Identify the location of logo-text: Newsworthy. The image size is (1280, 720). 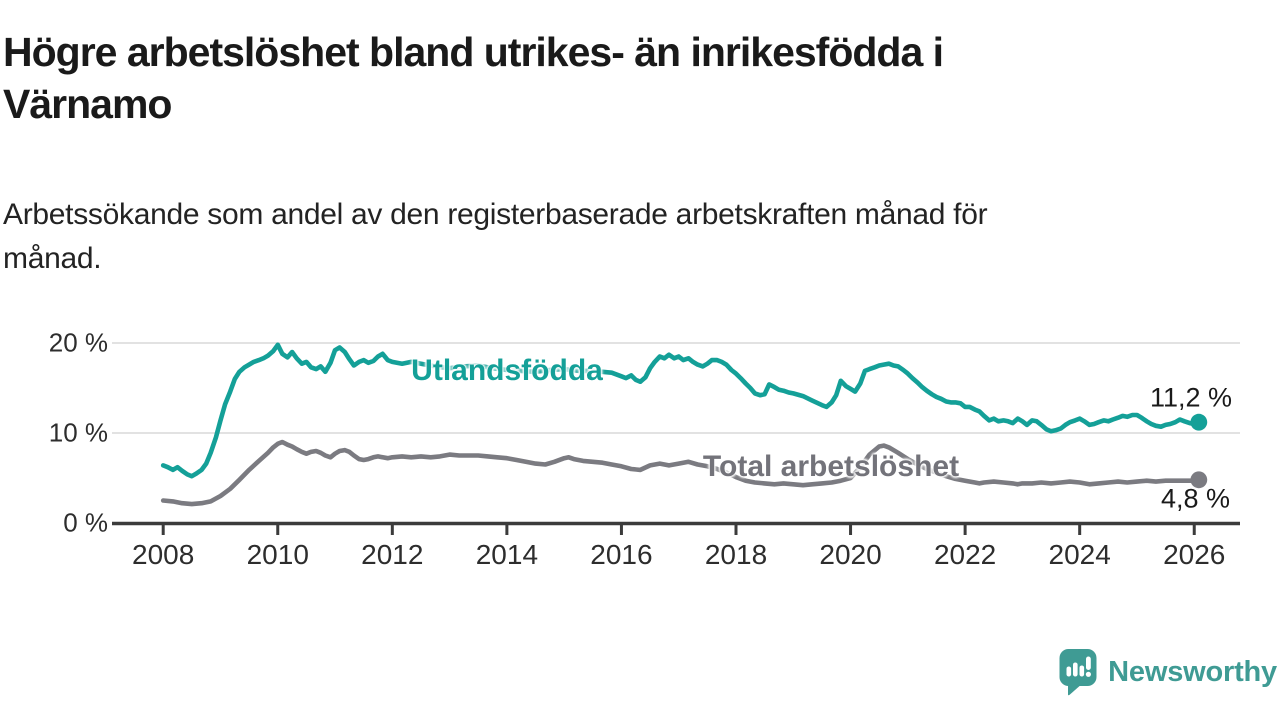
(1192, 671).